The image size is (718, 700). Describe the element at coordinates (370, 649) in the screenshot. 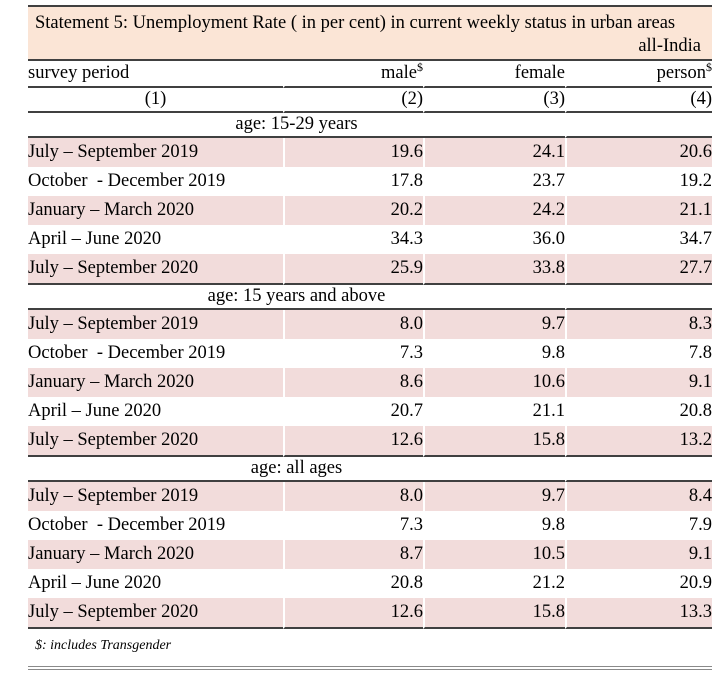

I see `footnote: $: includes Transgender` at that location.